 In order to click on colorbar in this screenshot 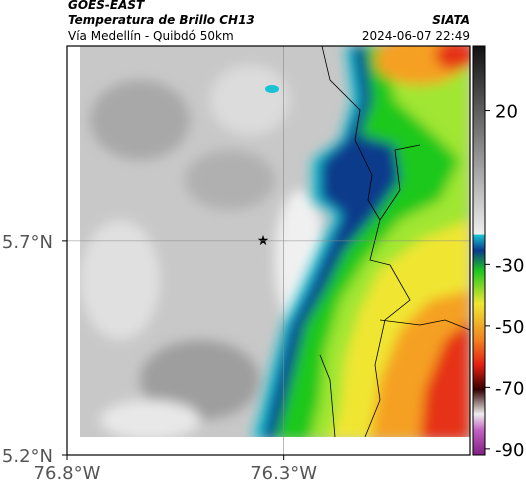, I will do `click(479, 250)`.